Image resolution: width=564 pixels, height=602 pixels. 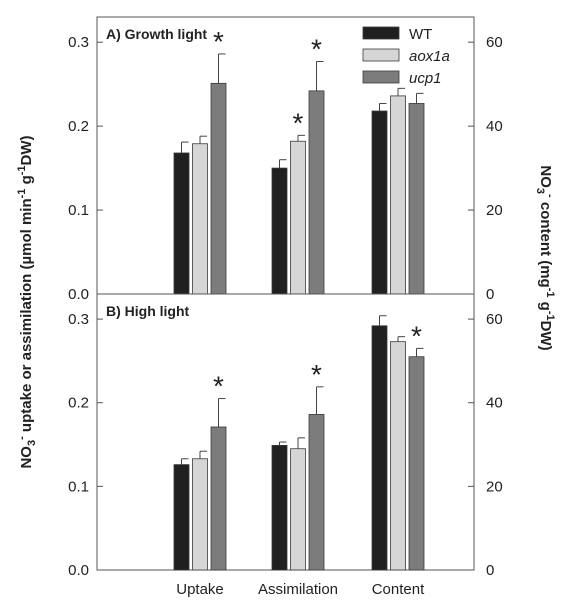 I want to click on legend-label: ucp1, so click(x=425, y=78).